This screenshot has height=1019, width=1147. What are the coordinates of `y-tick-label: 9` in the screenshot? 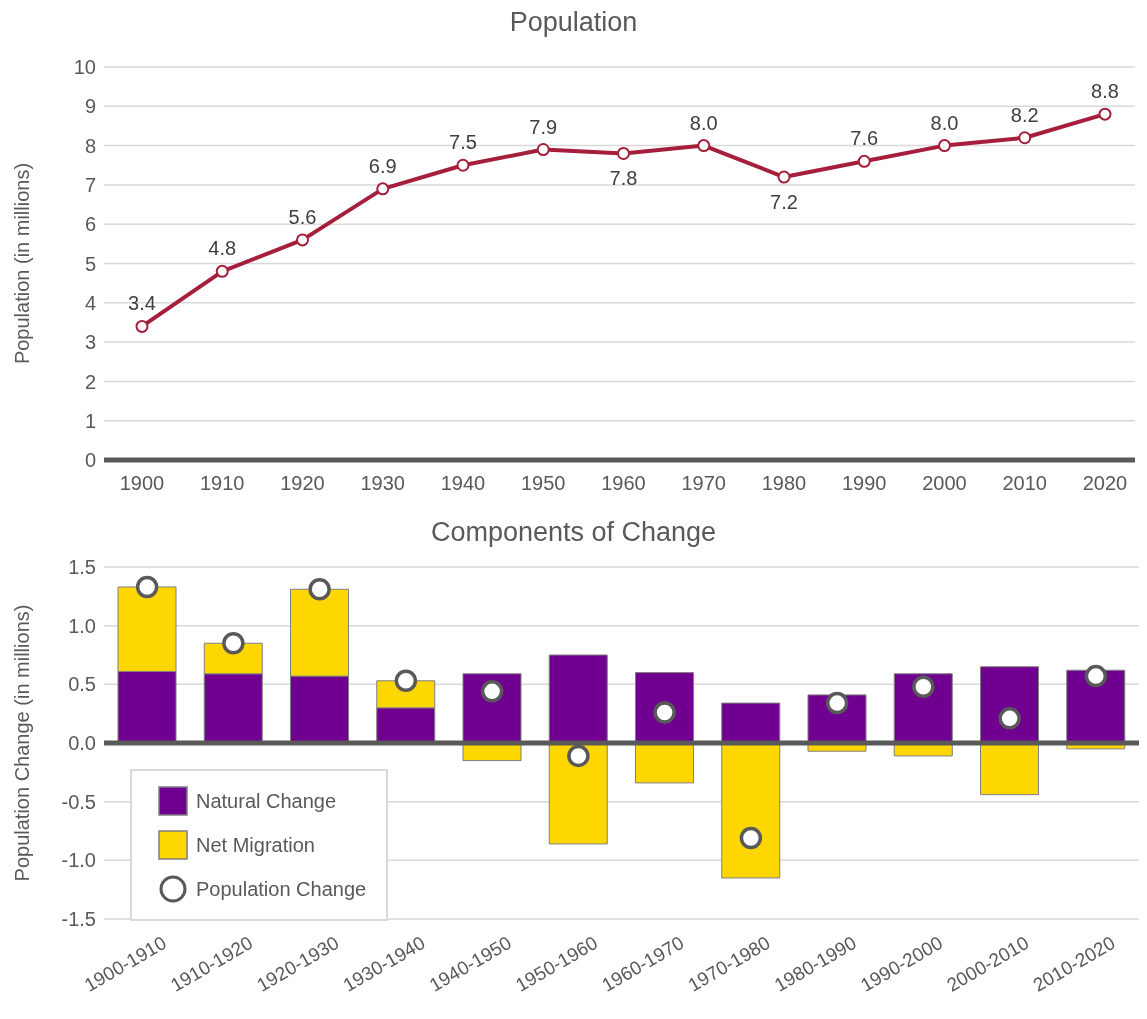 It's located at (90, 106).